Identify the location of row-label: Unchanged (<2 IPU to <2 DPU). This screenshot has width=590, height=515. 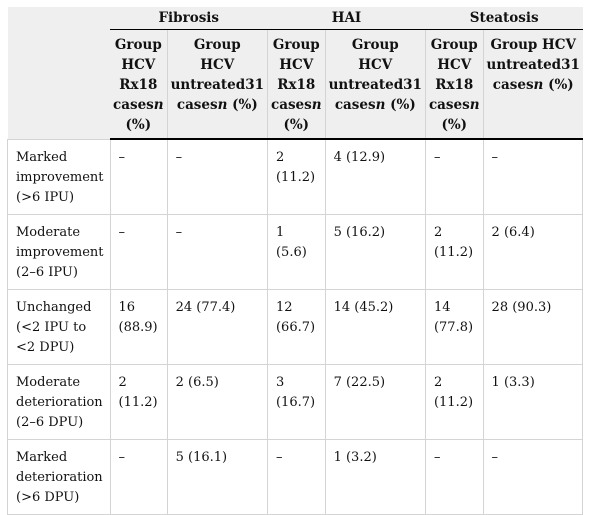
(59, 326).